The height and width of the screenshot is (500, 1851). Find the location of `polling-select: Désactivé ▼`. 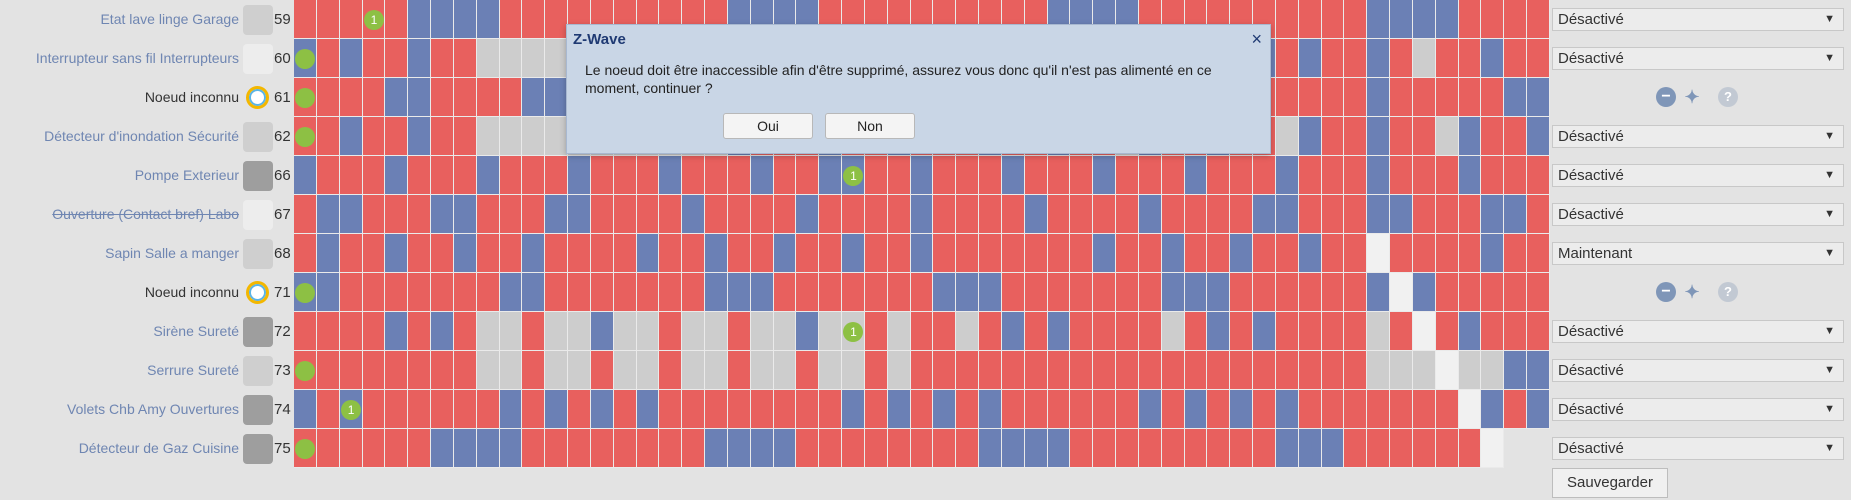

polling-select: Désactivé ▼ is located at coordinates (1698, 19).